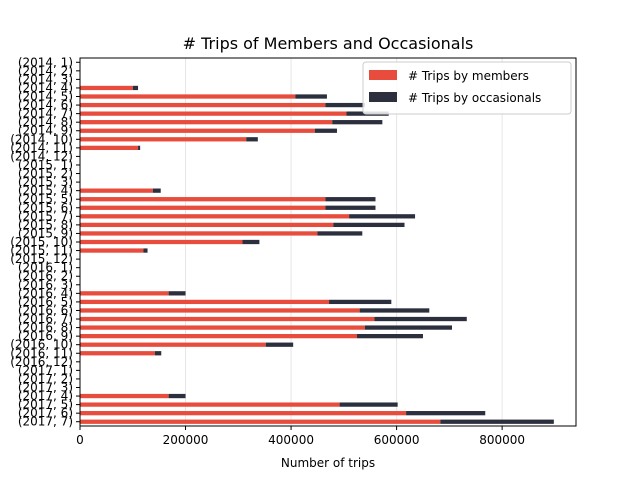 The height and width of the screenshot is (480, 640). Describe the element at coordinates (468, 76) in the screenshot. I see `legend-label-members: # Trips by members` at that location.